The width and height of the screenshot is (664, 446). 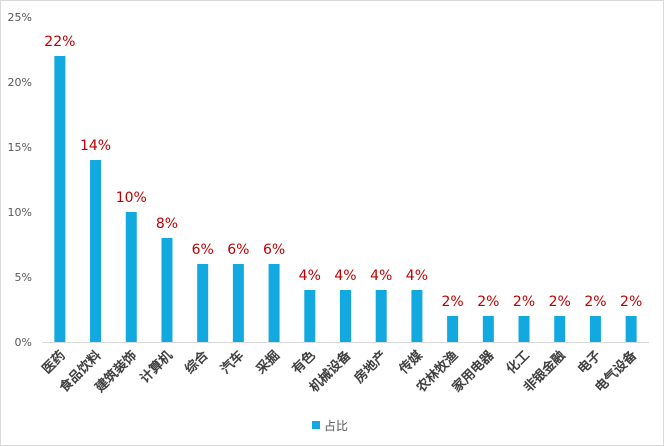 I want to click on category-label: 采掘, so click(x=268, y=363).